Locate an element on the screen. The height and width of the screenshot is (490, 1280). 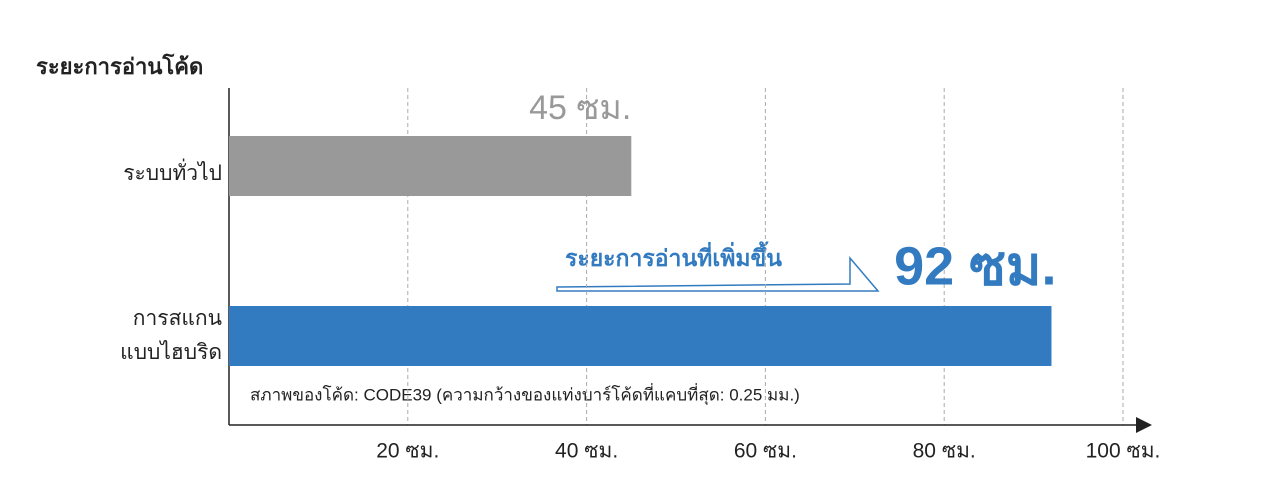
value-label: 92 ซม. is located at coordinates (975, 266).